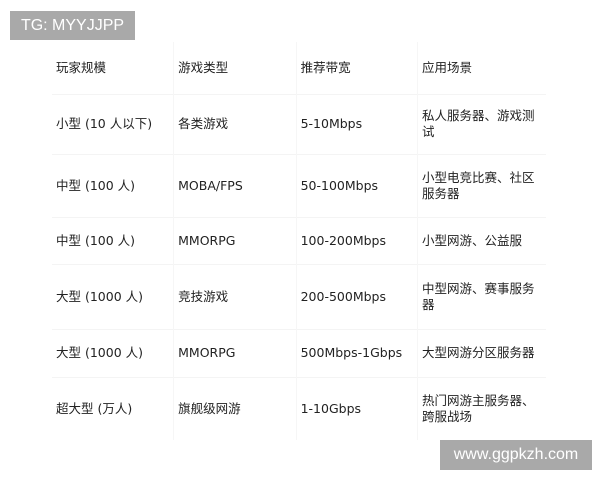 The height and width of the screenshot is (480, 600). I want to click on cell-type: 竞技游戏, so click(235, 296).